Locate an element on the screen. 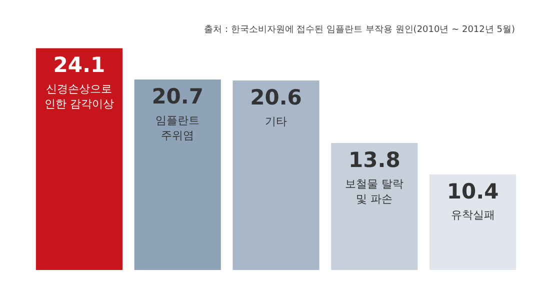  data-label: 13.8 is located at coordinates (374, 160).